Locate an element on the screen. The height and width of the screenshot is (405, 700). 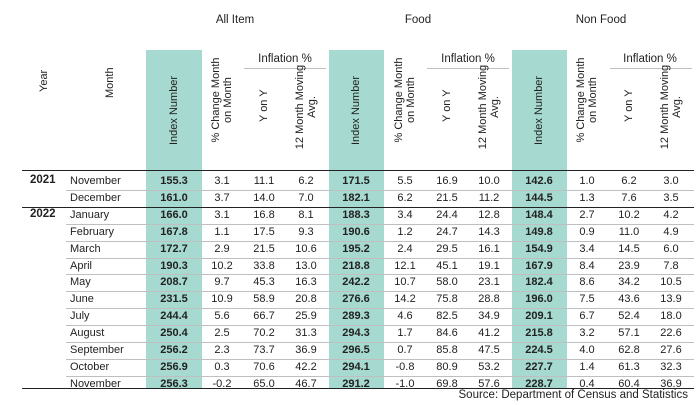
value-cell: 2.7 is located at coordinates (587, 214).